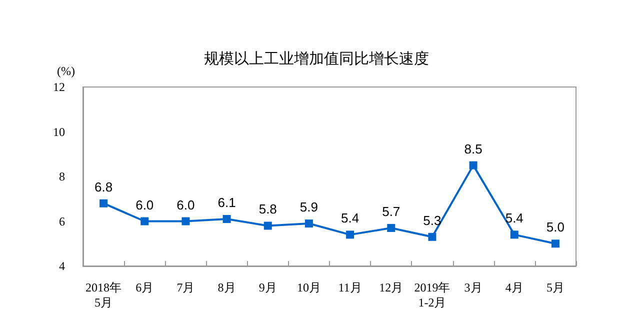 The image size is (633, 336). I want to click on x-tick-label: 8月, so click(227, 287).